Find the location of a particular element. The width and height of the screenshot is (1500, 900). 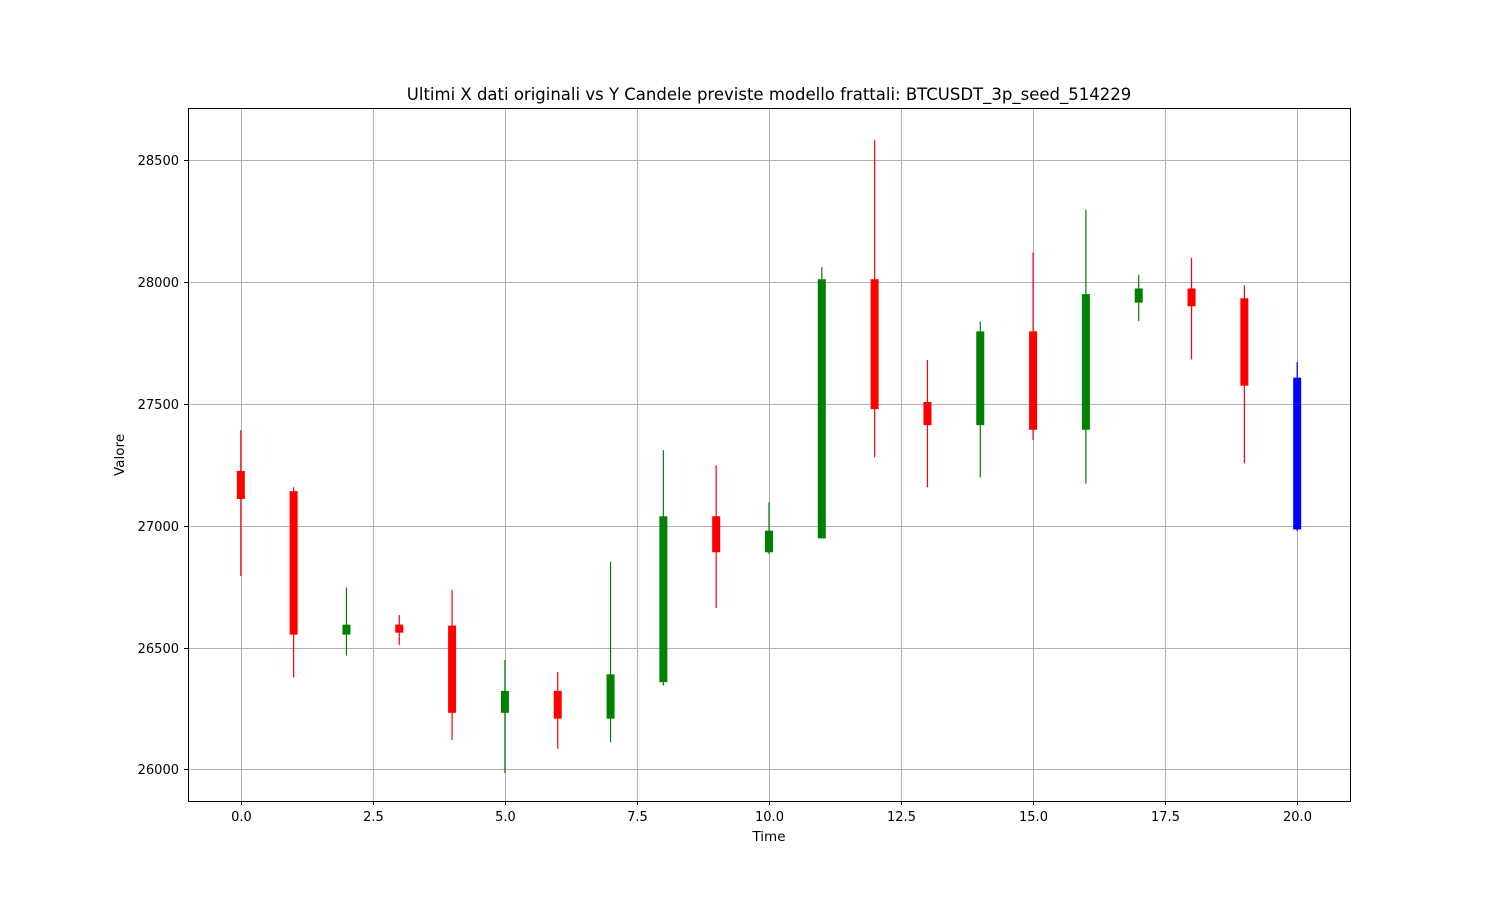

x-tick-label: 12.5 is located at coordinates (901, 817).